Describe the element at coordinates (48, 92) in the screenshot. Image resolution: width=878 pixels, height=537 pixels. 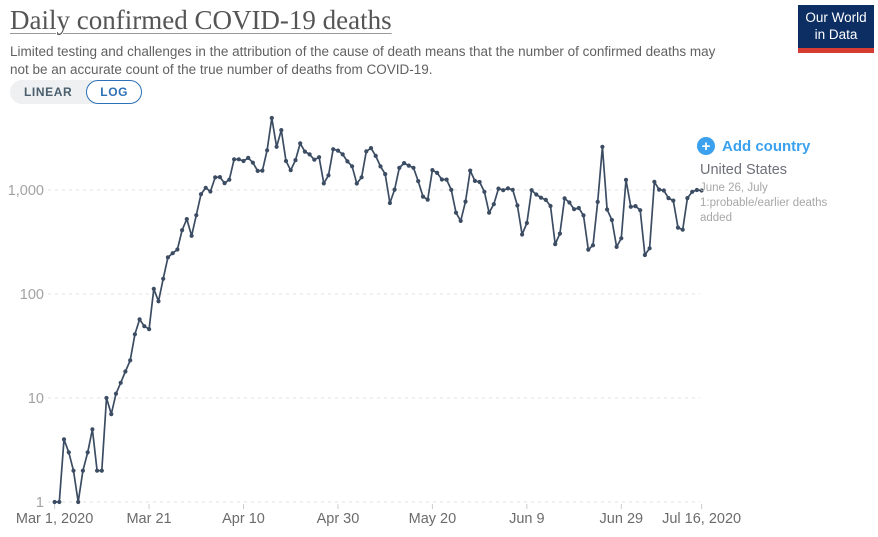
I see `scale-option-linear: LINEAR` at that location.